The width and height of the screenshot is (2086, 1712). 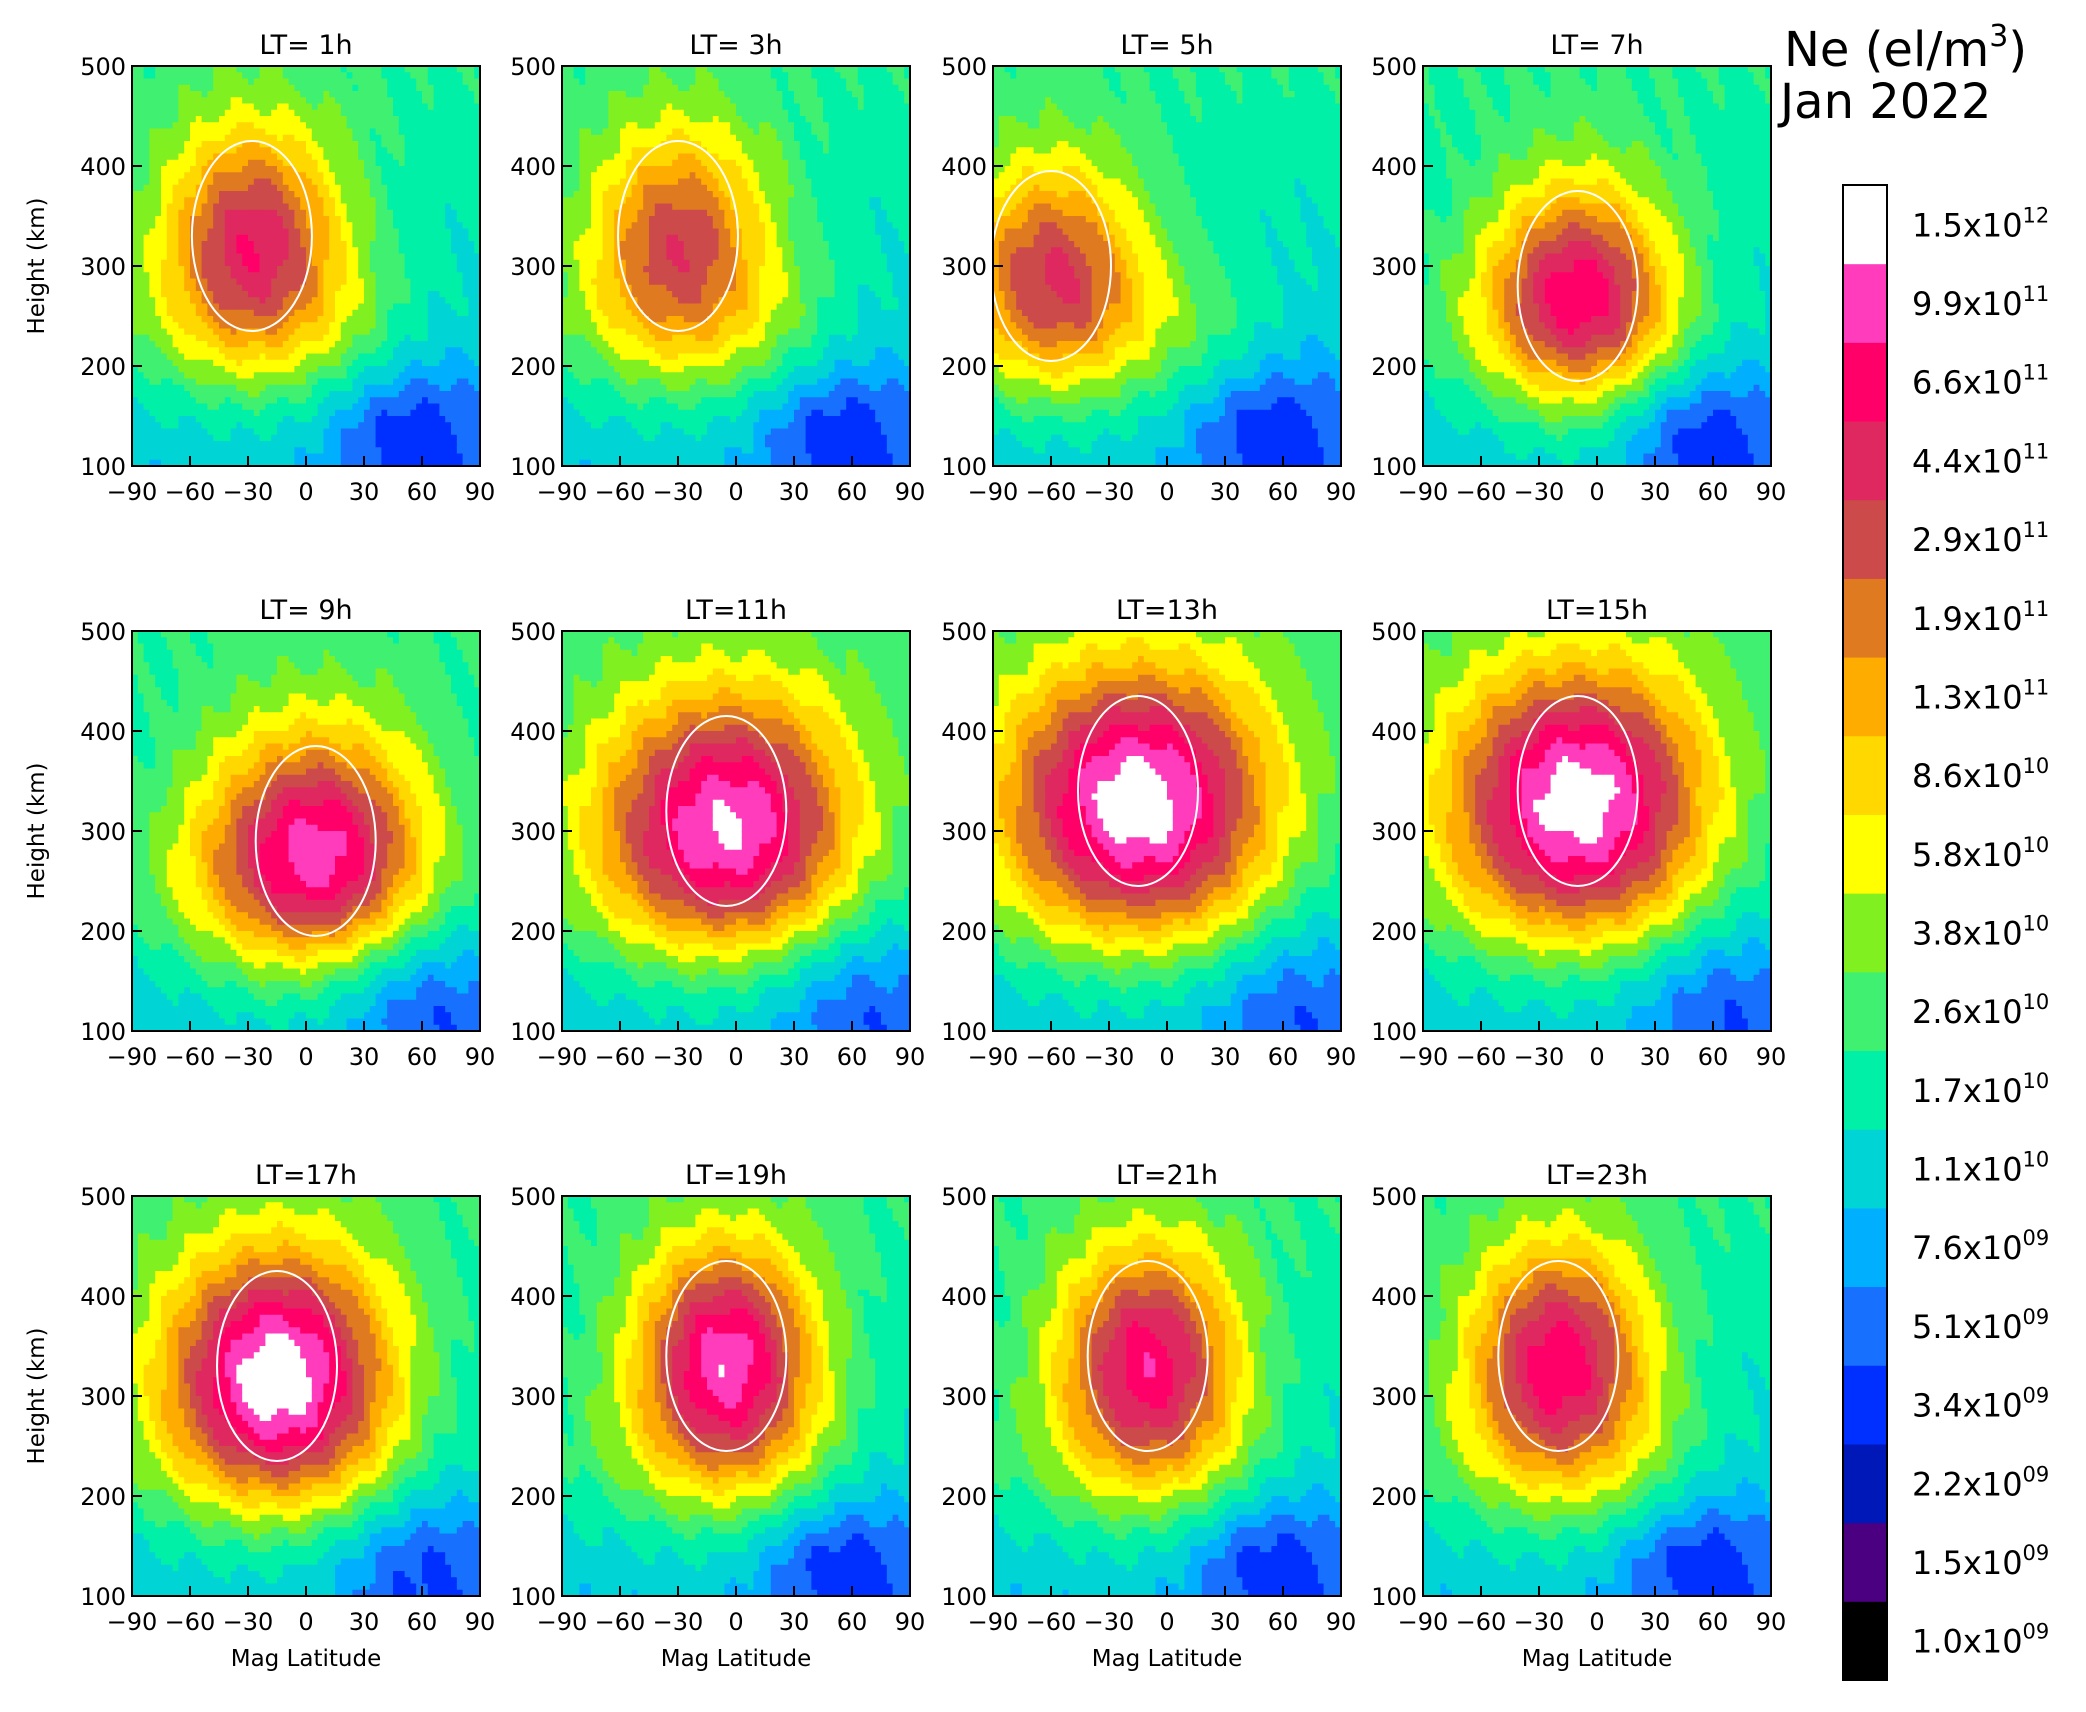 What do you see at coordinates (364, 492) in the screenshot?
I see `x-tick-label: 30` at bounding box center [364, 492].